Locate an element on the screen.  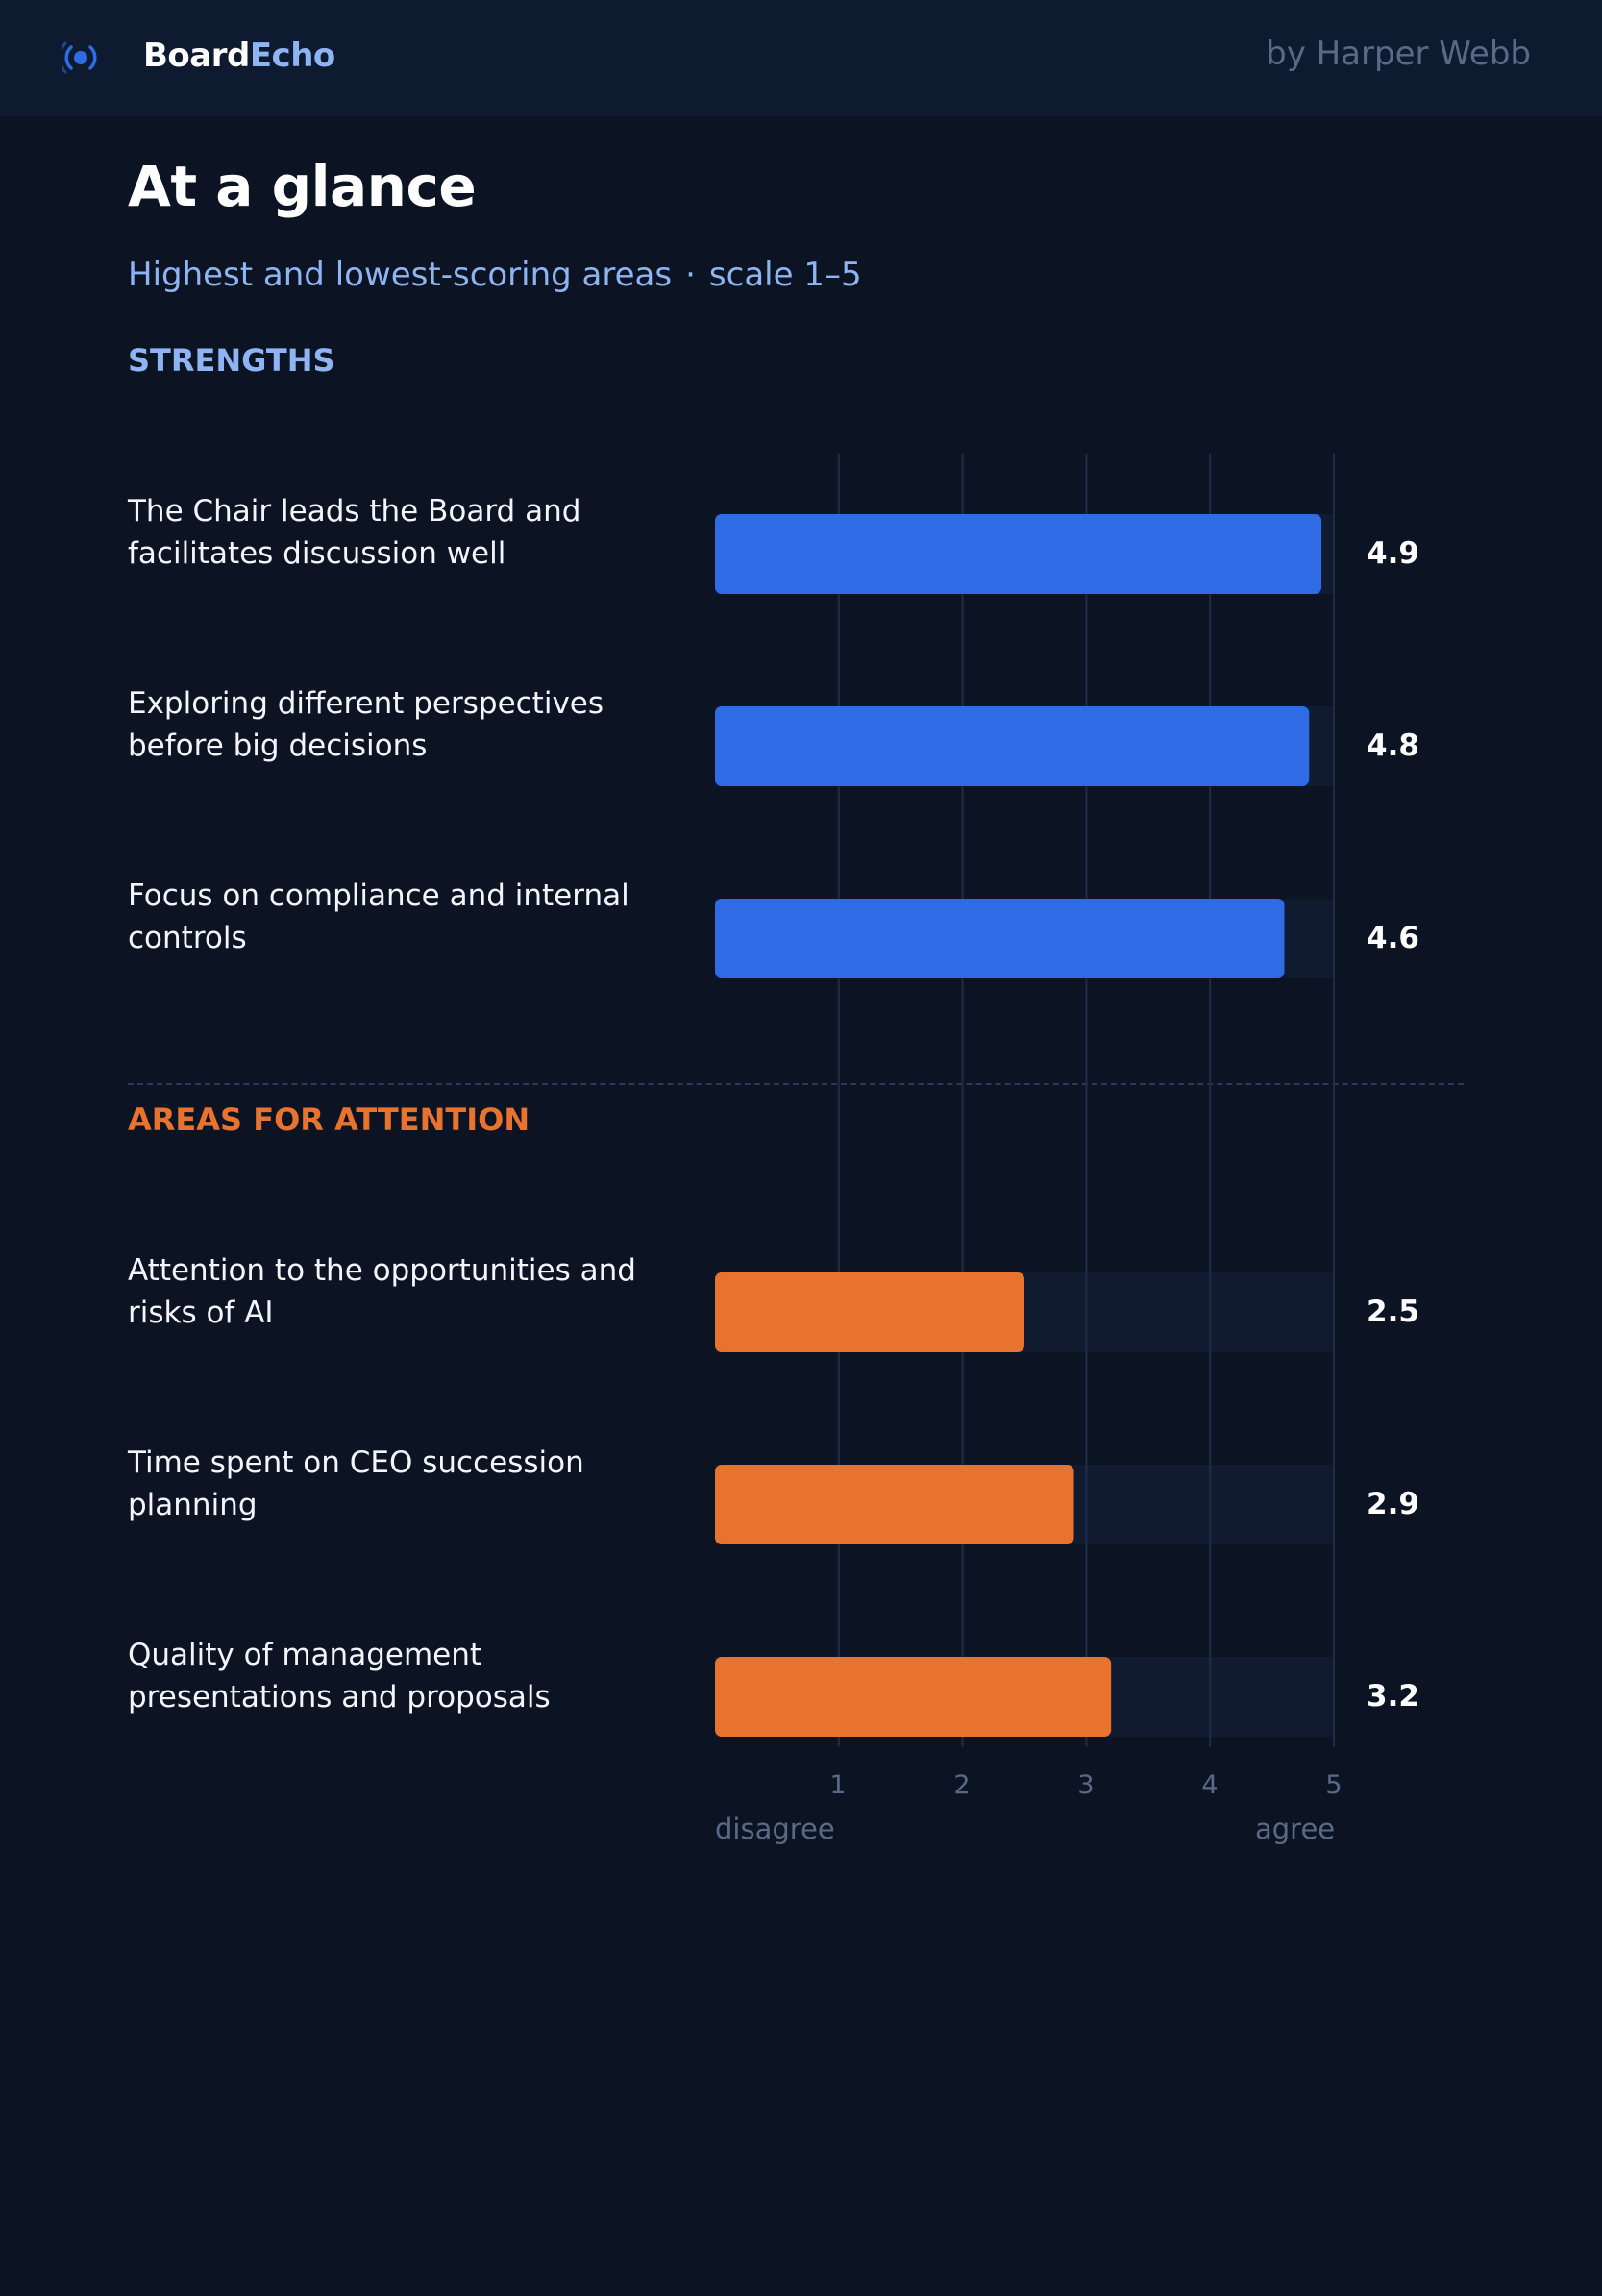
data-label: 2.5 is located at coordinates (1393, 1312).